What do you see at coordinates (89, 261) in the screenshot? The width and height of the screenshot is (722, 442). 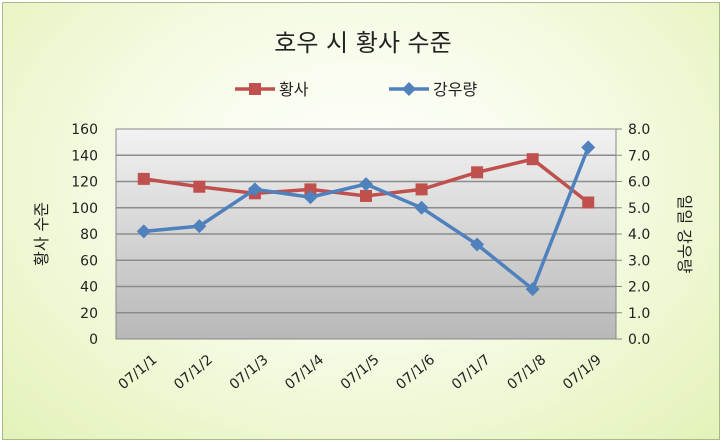 I see `y-tick-label: 60` at bounding box center [89, 261].